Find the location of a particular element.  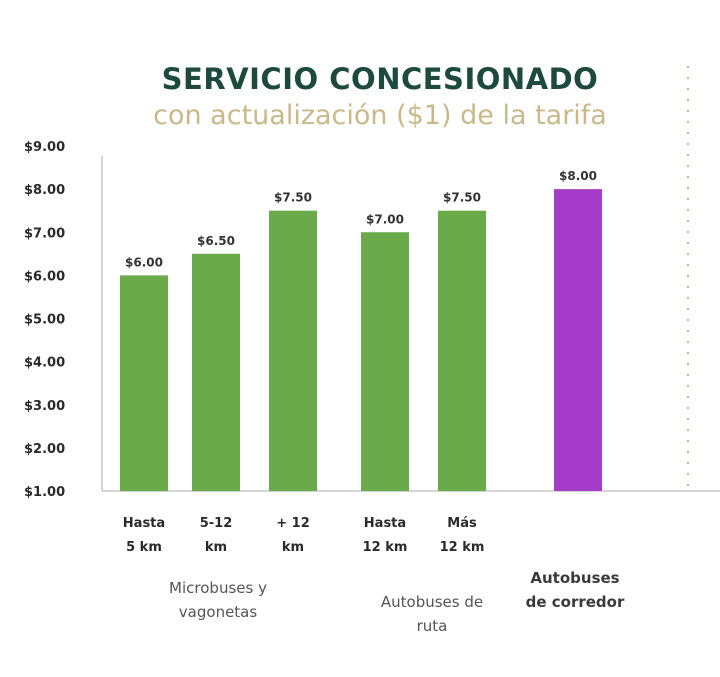

category-label: Más is located at coordinates (462, 523).